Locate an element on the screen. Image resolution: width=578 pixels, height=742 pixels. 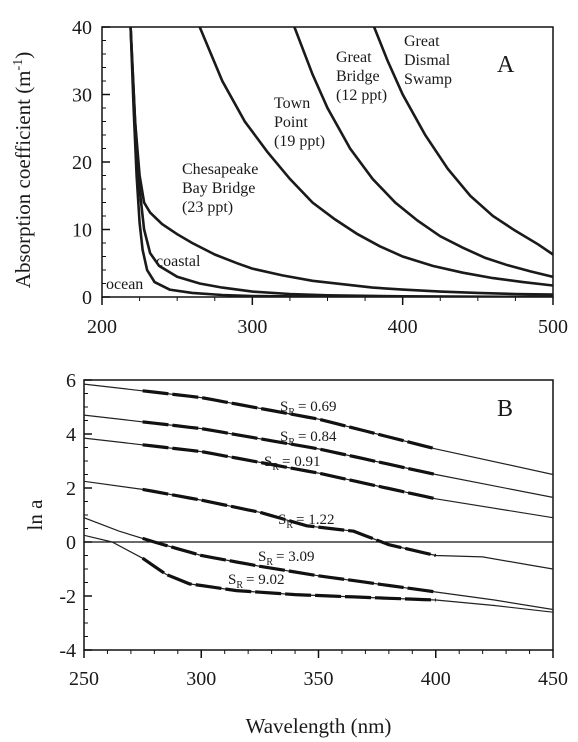
panel-b-series-1-label: SR = 0.84 is located at coordinates (308, 438).